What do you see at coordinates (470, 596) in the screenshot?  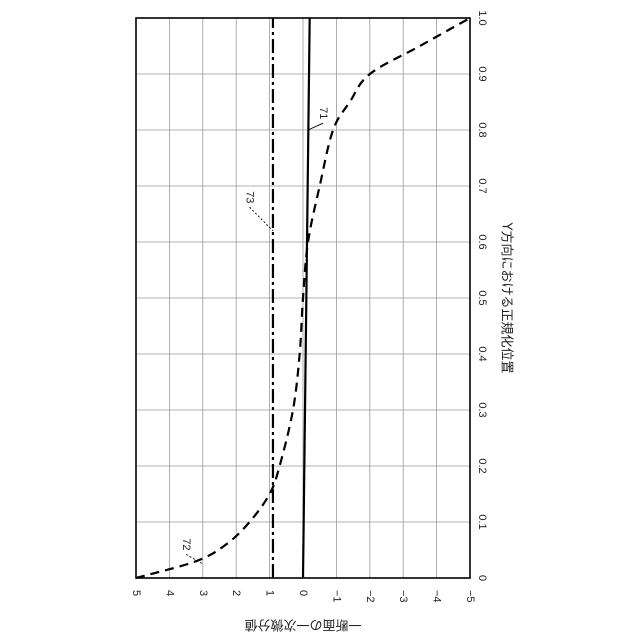 I see `y-tick-label: −5` at bounding box center [470, 596].